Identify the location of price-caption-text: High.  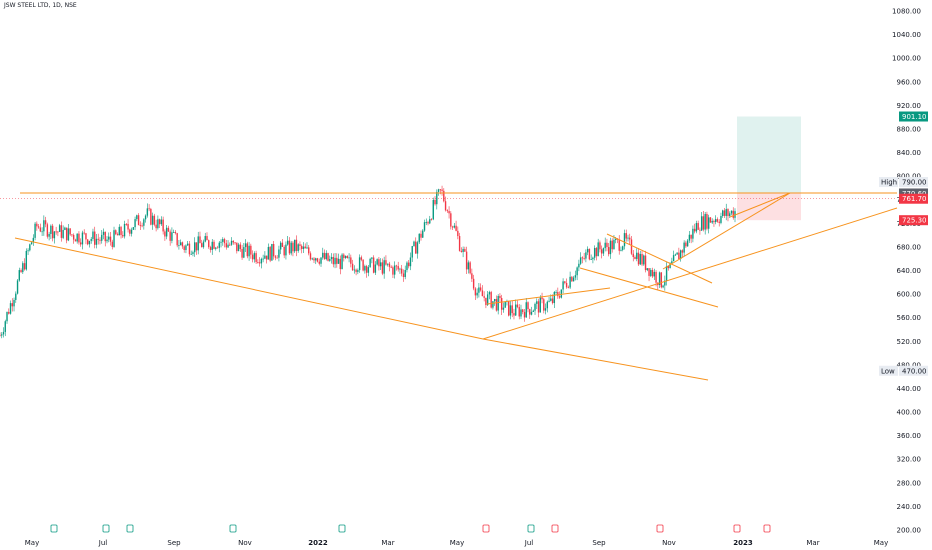
(889, 183).